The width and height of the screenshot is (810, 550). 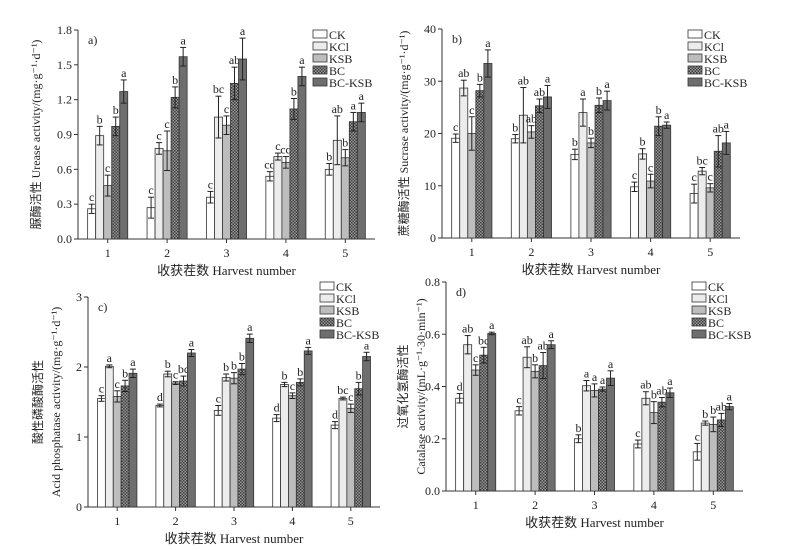 What do you see at coordinates (79, 507) in the screenshot?
I see `y-tick-label: 0` at bounding box center [79, 507].